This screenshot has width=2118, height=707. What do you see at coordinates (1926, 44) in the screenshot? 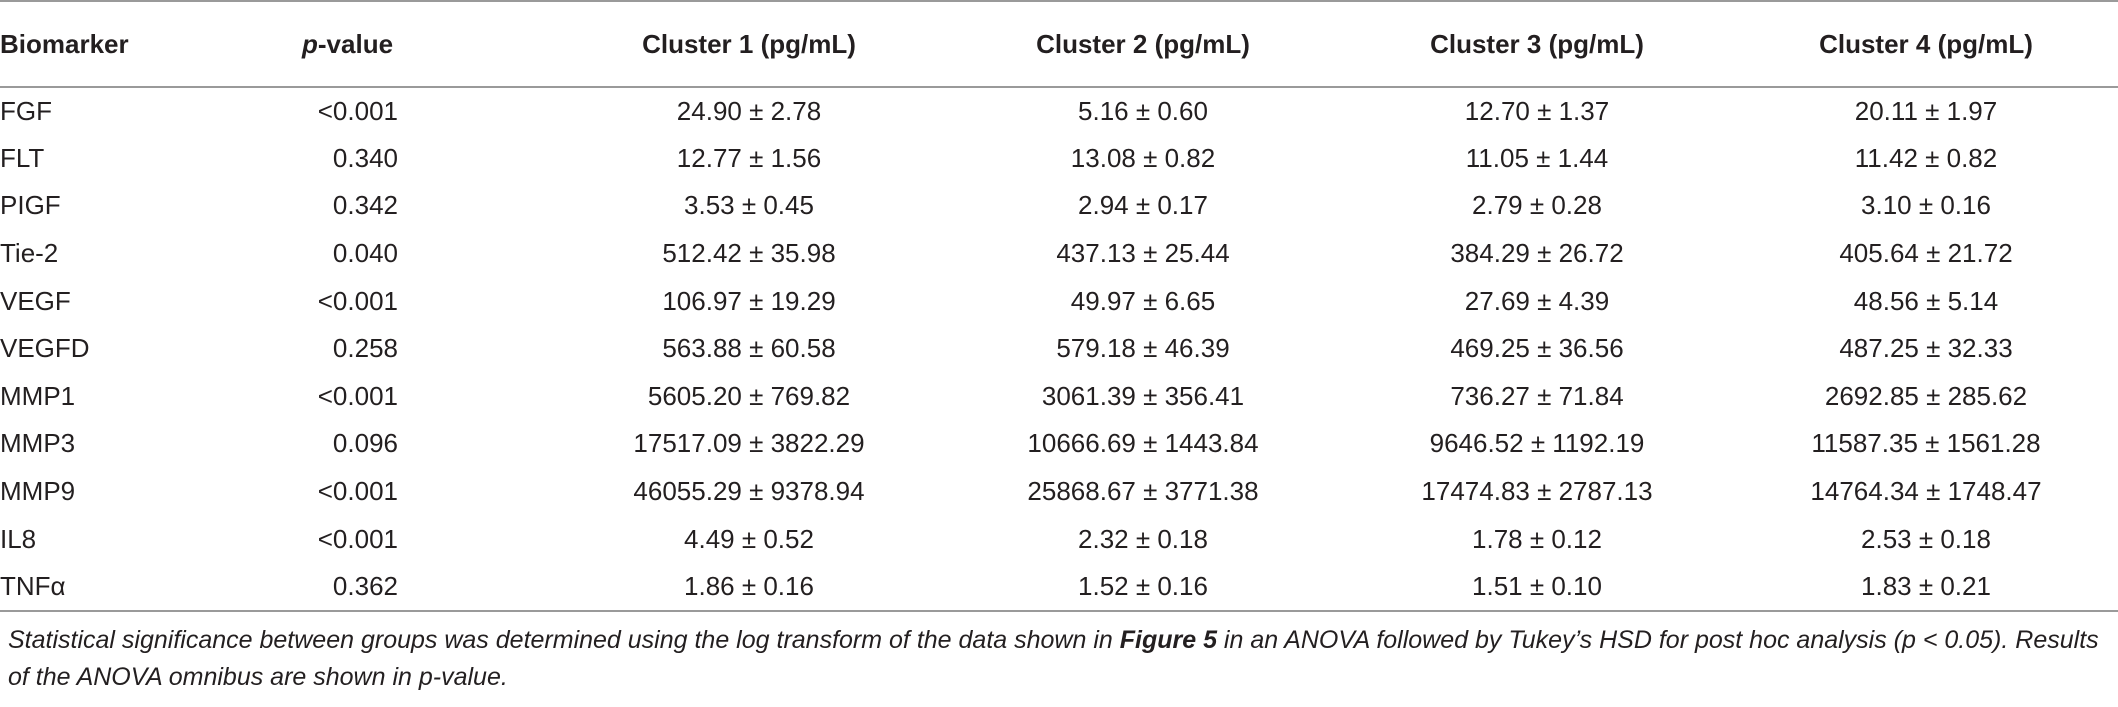
I see `header-cluster-4: Cluster 4 (pg/mL)` at bounding box center [1926, 44].